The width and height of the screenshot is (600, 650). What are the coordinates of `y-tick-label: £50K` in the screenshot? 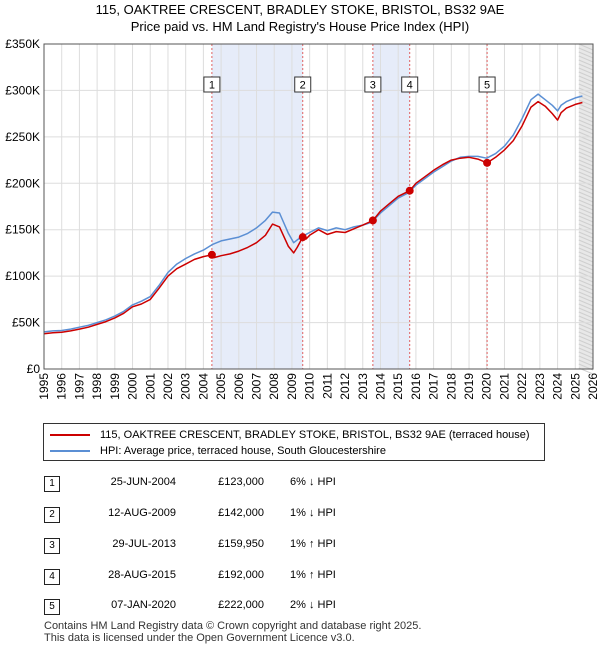 It's located at (26, 323).